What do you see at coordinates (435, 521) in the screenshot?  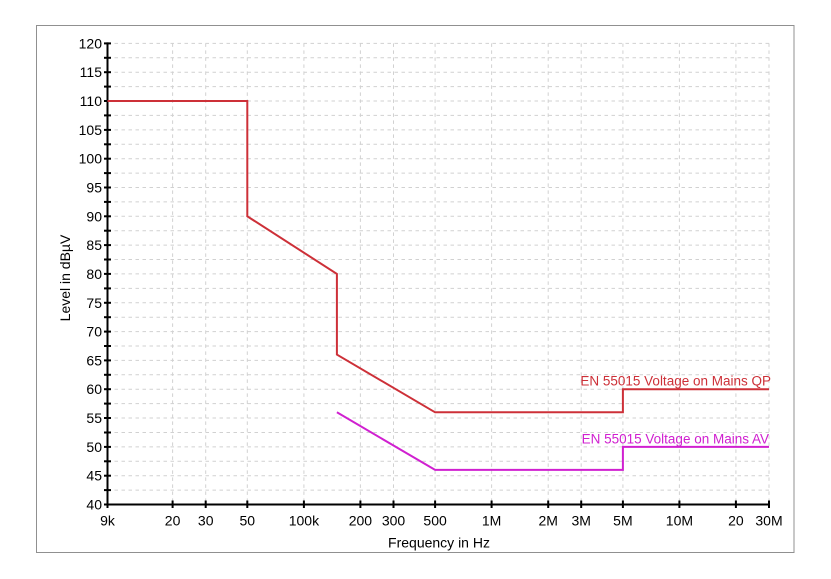 I see `svg-text: 500` at bounding box center [435, 521].